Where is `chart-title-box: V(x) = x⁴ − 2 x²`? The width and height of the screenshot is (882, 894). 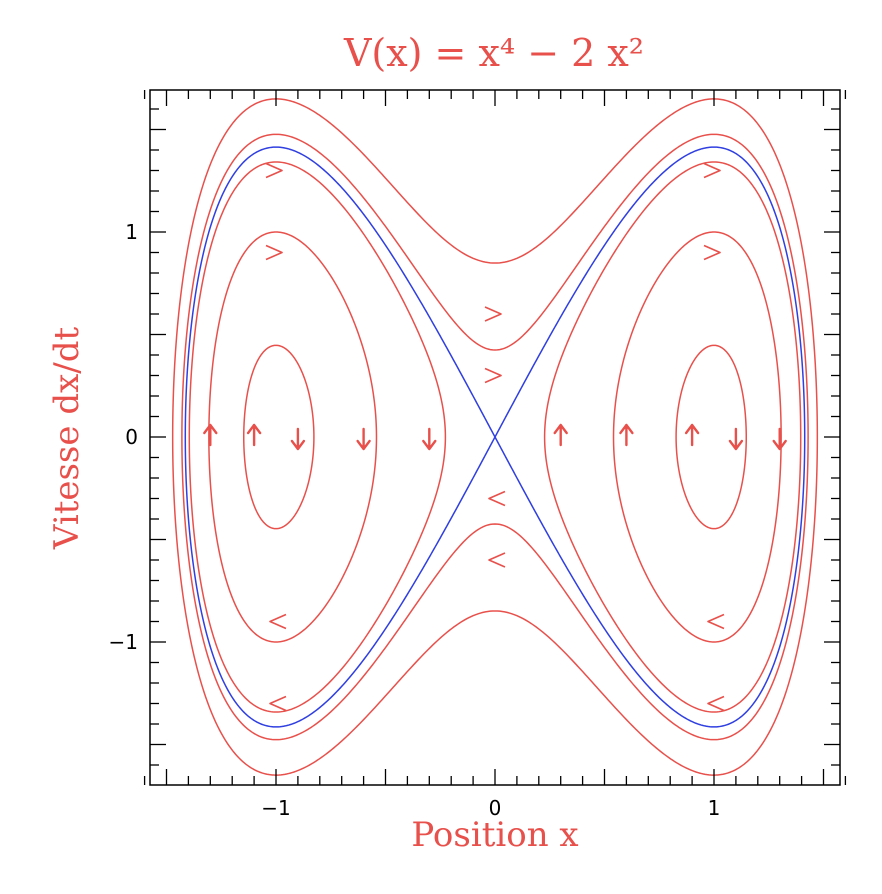 chart-title-box: V(x) = x⁴ − 2 x² is located at coordinates (493, 53).